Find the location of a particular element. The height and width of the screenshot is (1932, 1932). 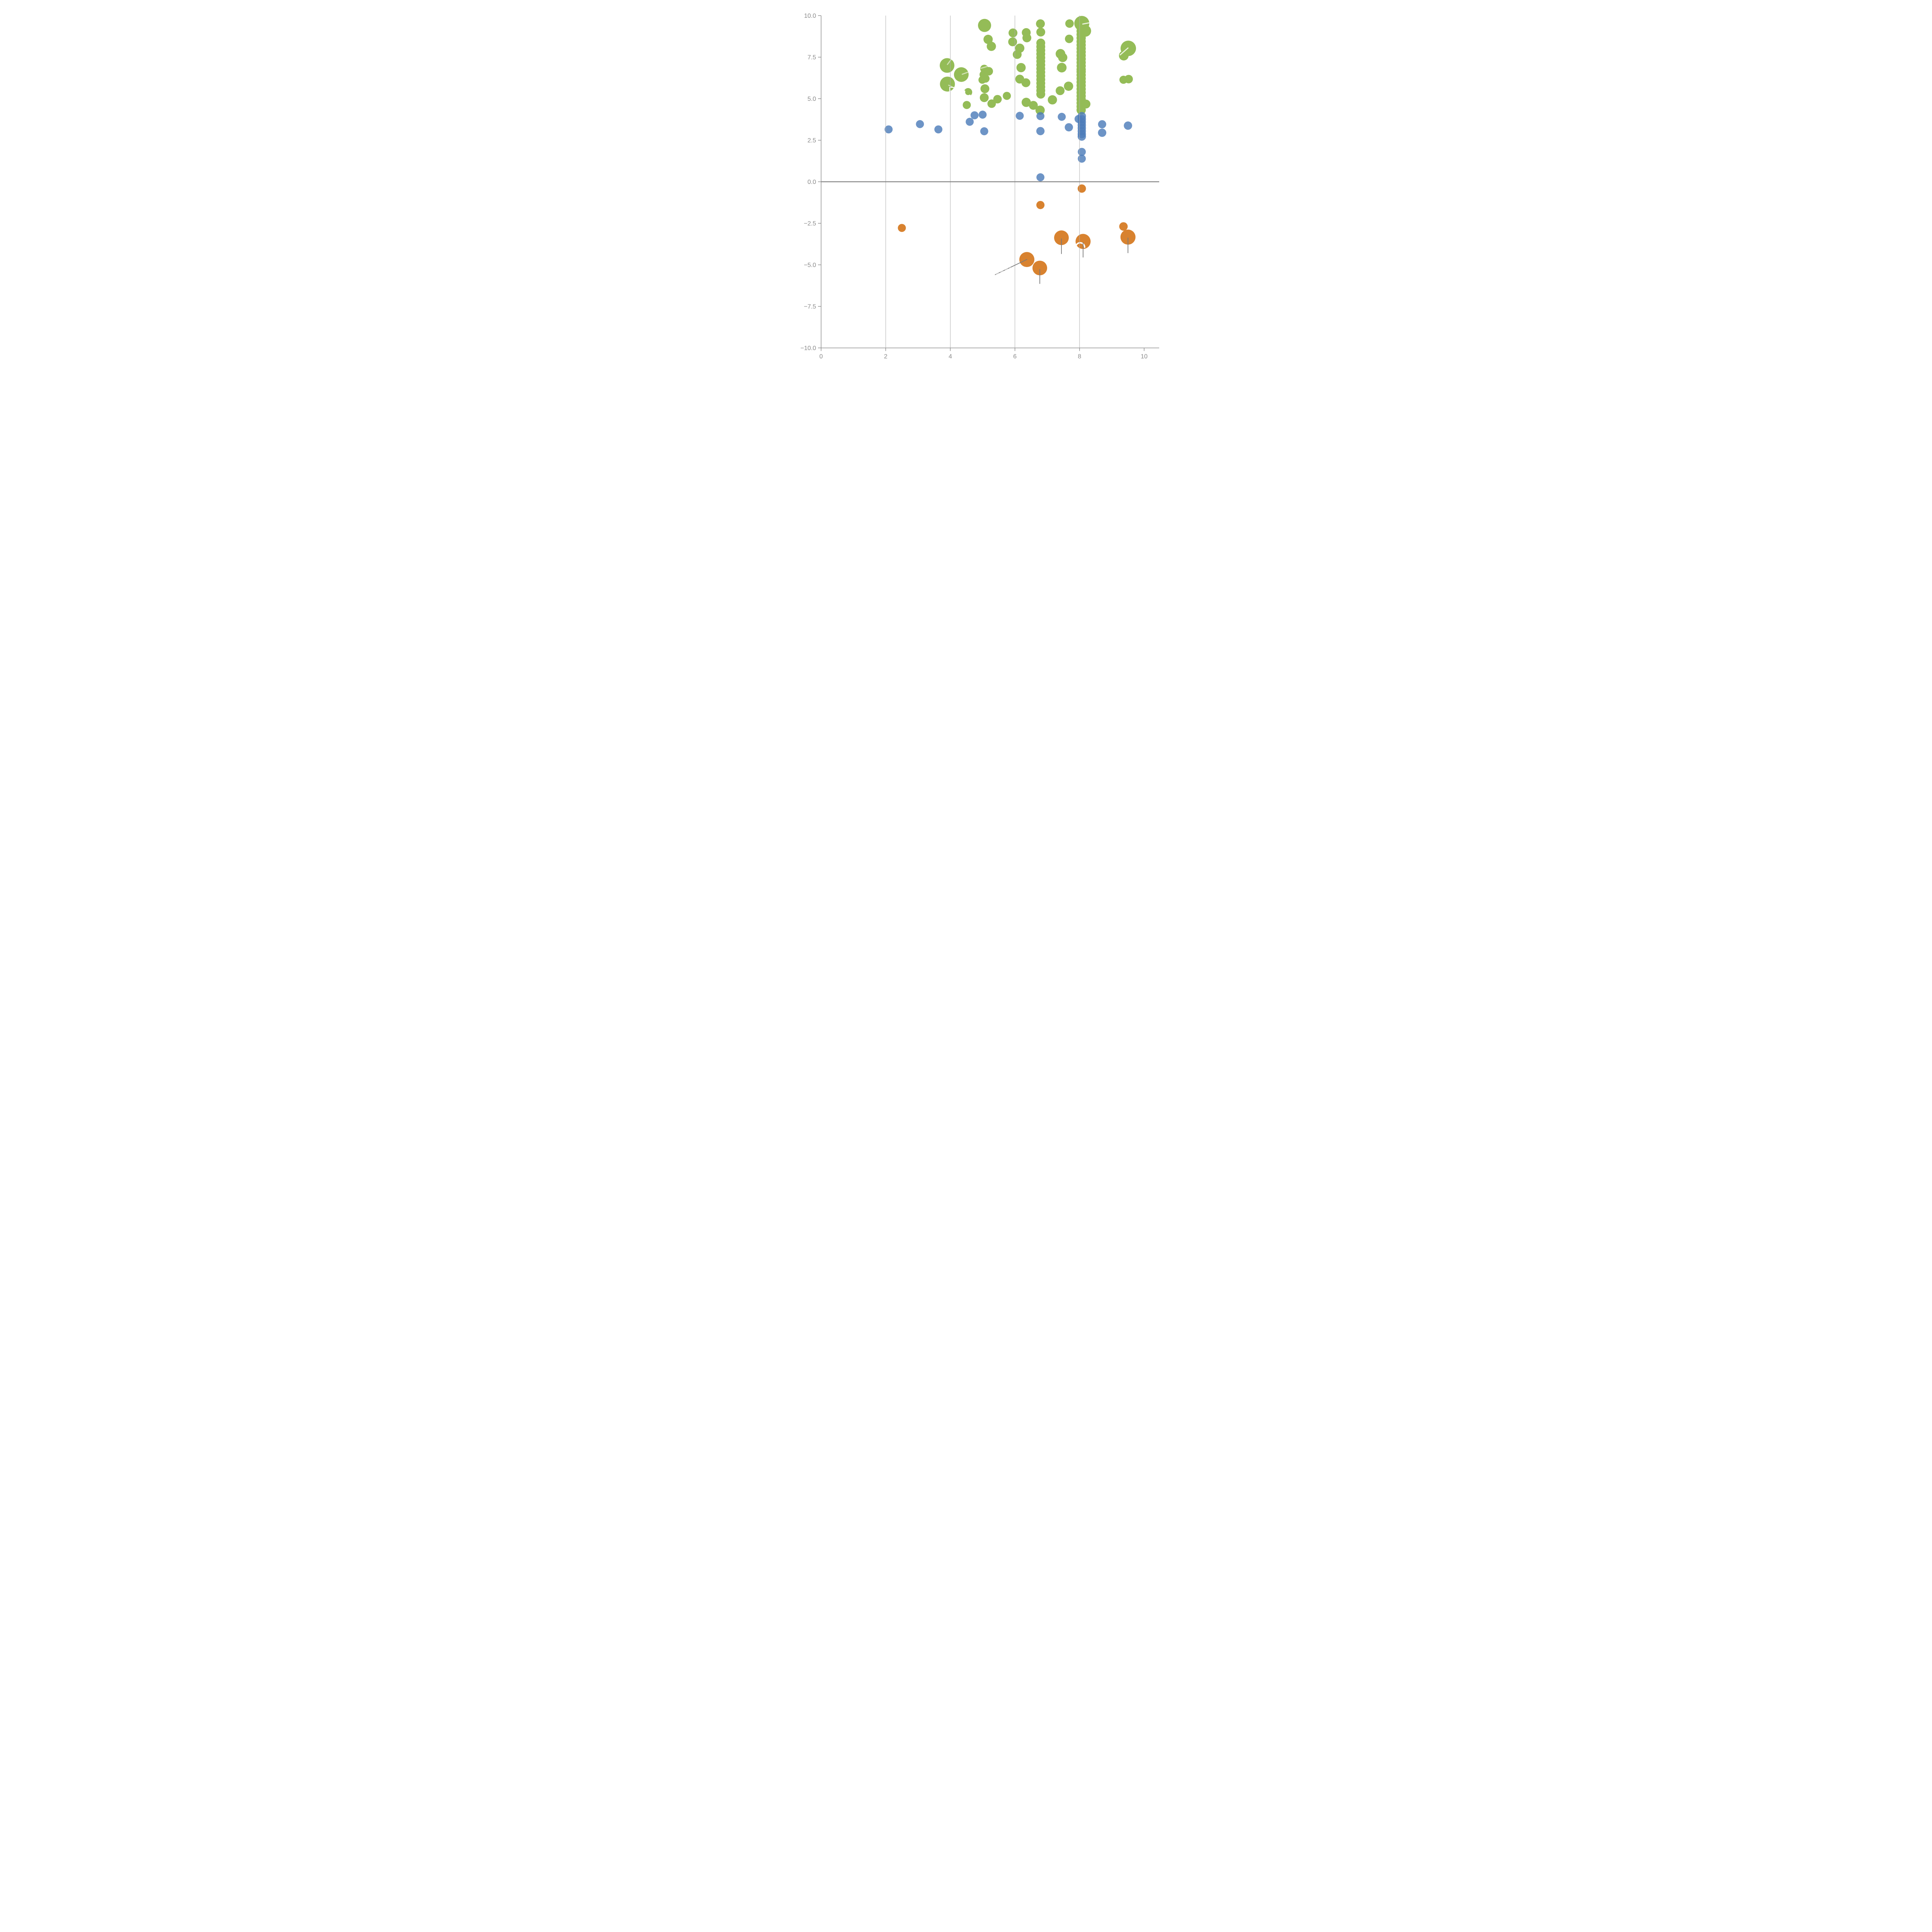

stem-line is located at coordinates (1011, 267).